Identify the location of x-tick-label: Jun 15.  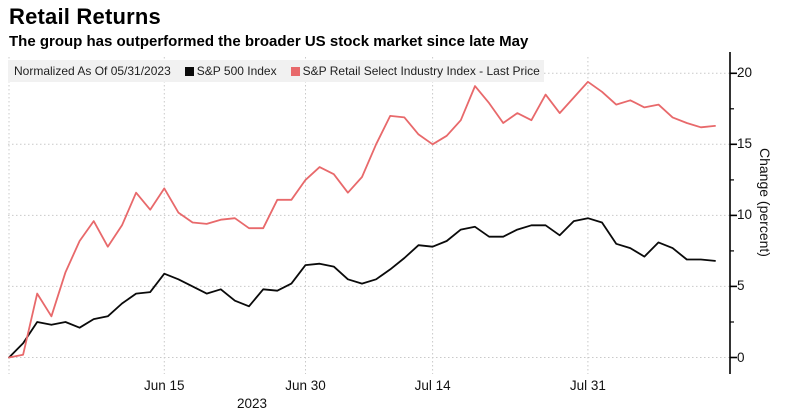
(164, 385).